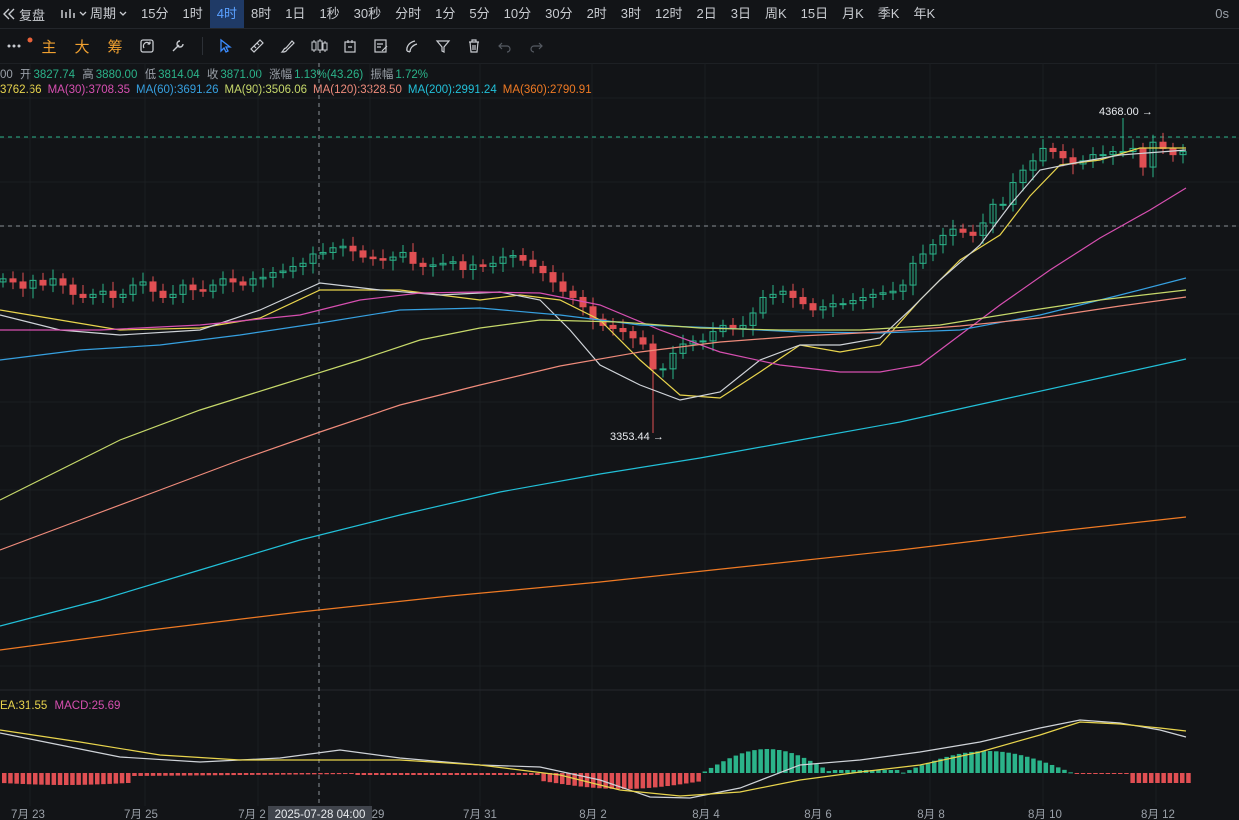 This screenshot has width=1239, height=820. What do you see at coordinates (814, 13) in the screenshot?
I see `interval-tab: 15日` at bounding box center [814, 13].